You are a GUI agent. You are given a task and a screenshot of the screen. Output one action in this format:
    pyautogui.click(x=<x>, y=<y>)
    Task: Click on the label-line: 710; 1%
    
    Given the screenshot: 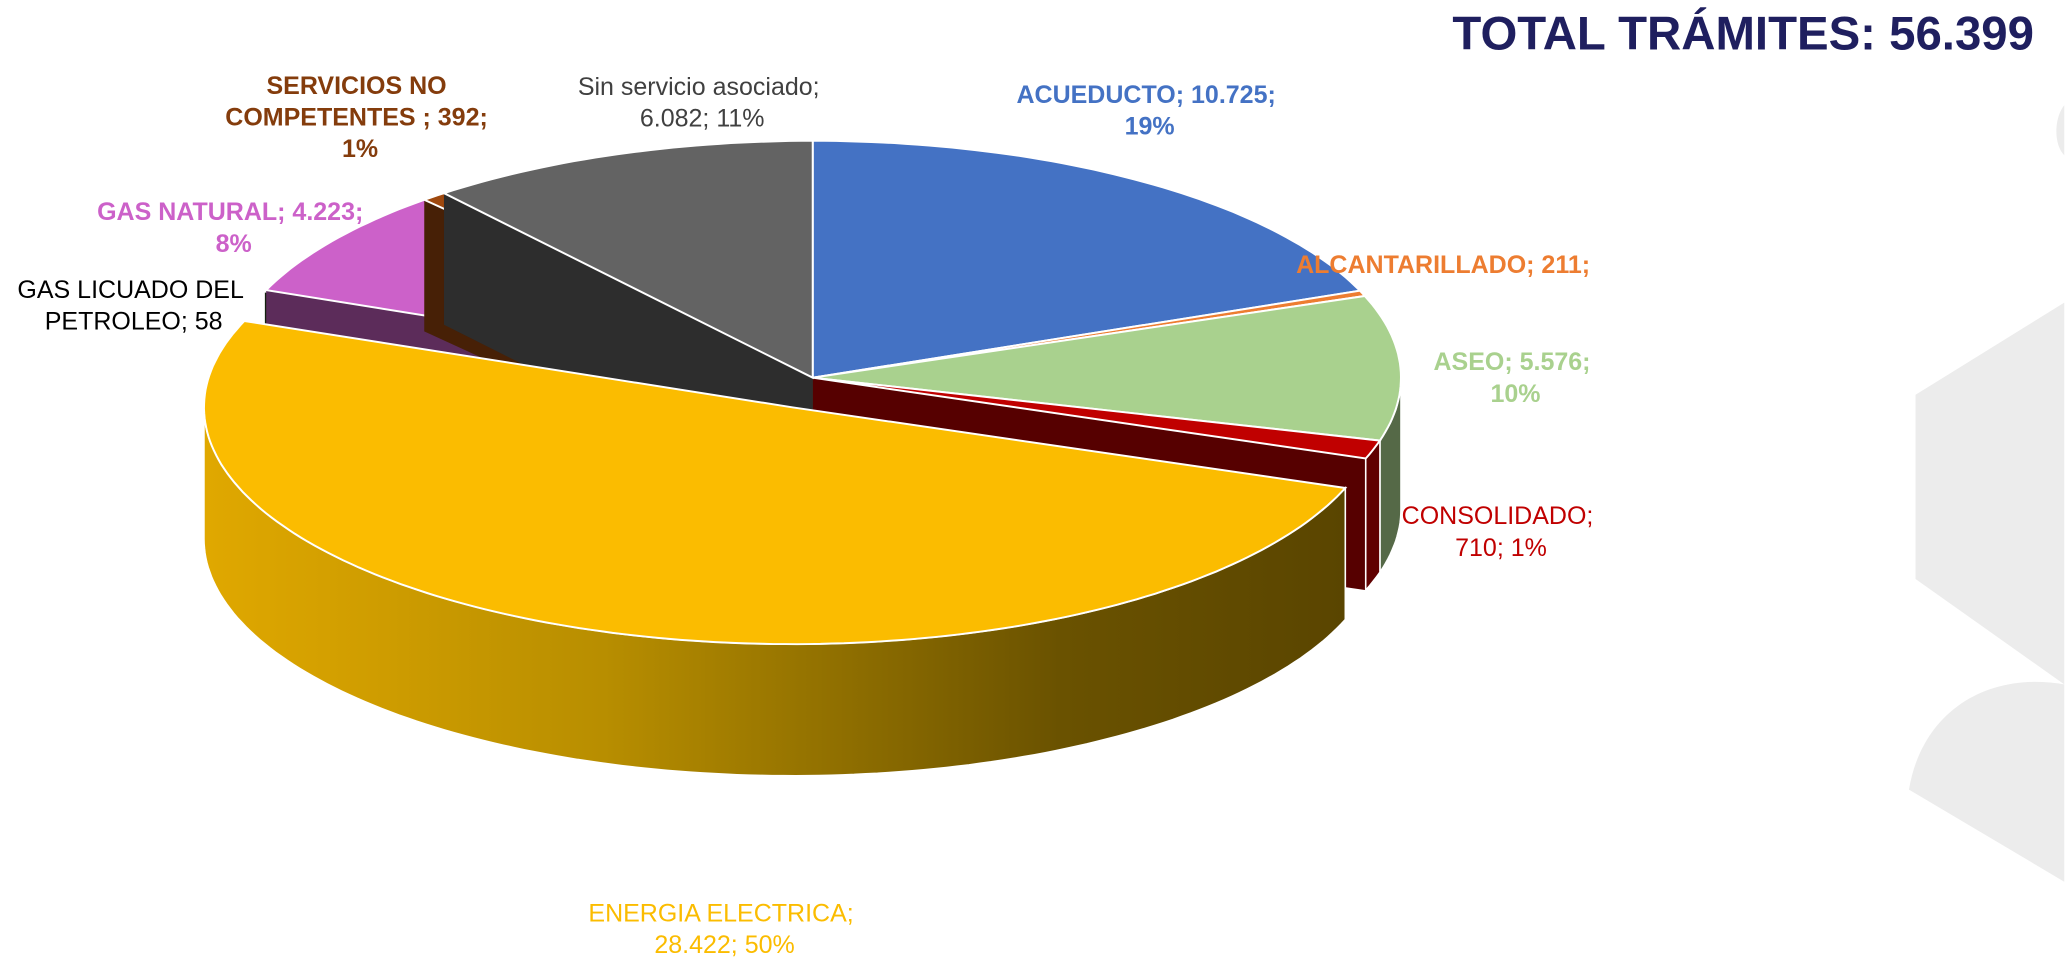 What is the action you would take?
    pyautogui.click(x=1501, y=547)
    